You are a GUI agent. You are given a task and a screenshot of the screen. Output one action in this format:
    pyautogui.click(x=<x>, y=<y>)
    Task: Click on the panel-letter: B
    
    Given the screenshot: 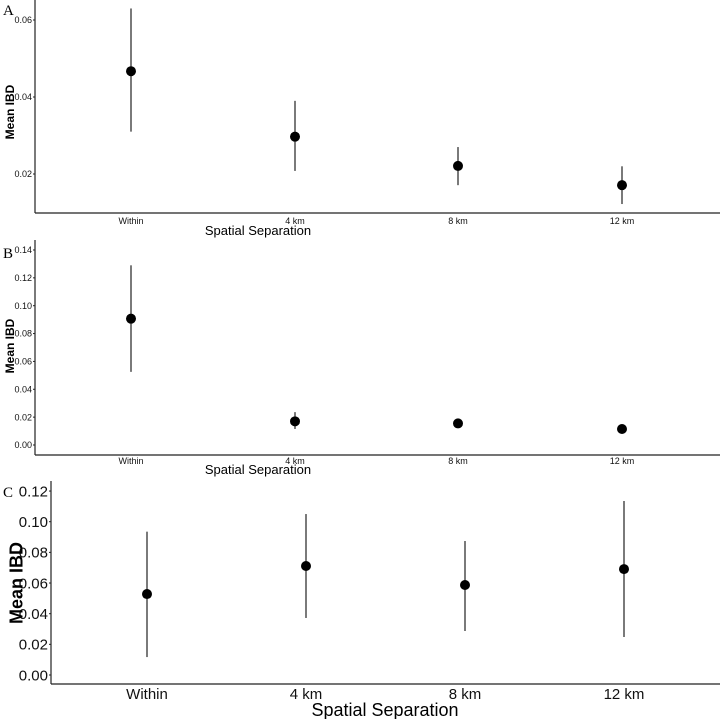 What is the action you would take?
    pyautogui.click(x=8, y=254)
    